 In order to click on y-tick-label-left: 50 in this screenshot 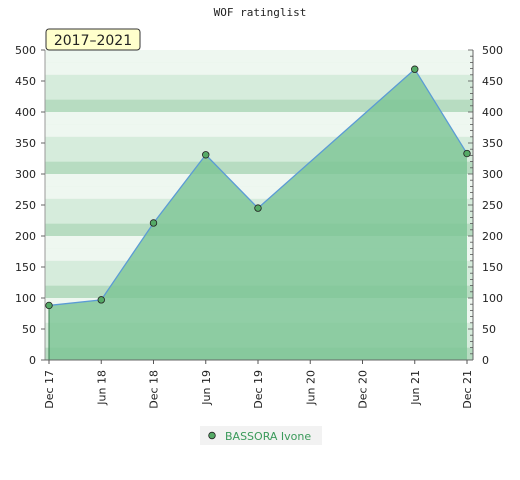, I will do `click(29, 329)`.